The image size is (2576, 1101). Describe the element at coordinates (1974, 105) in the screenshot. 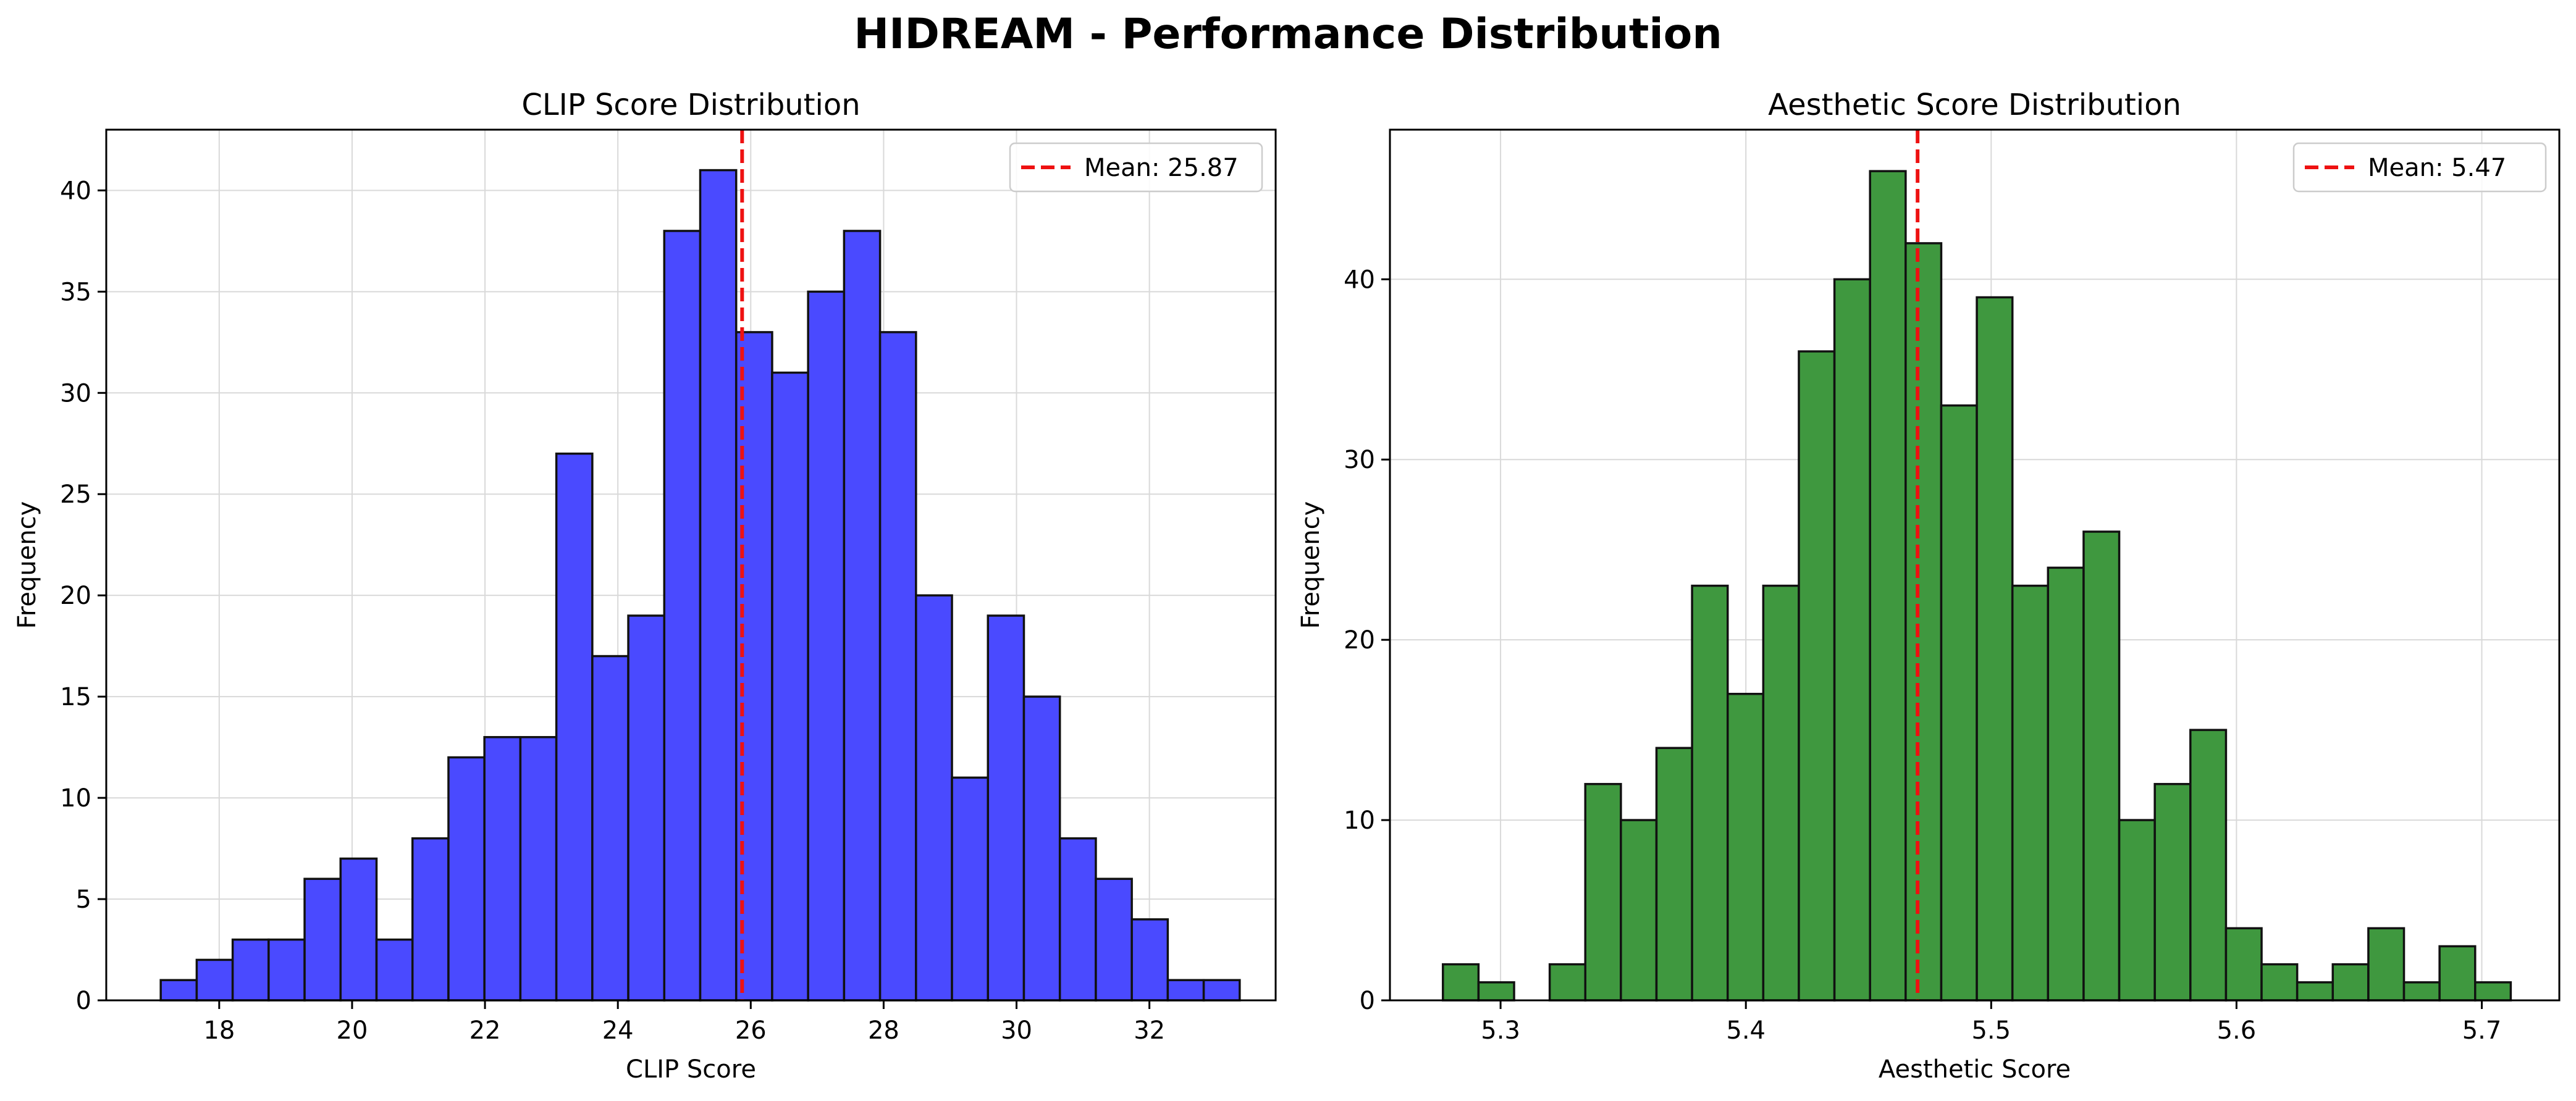

I see `chart-title: Aesthetic Score Distribution` at that location.